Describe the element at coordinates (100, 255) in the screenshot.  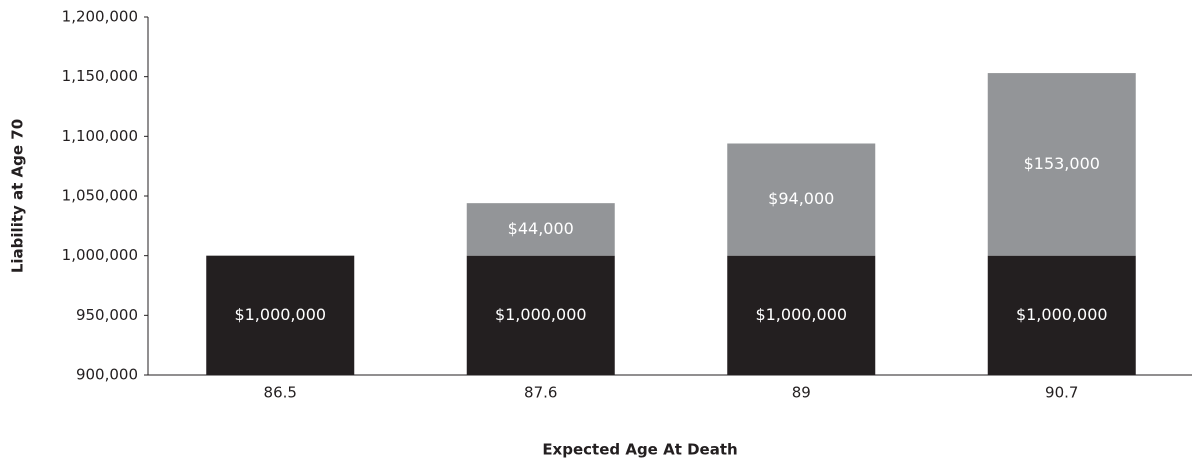
I see `y-tick-label: 1,000,000` at that location.